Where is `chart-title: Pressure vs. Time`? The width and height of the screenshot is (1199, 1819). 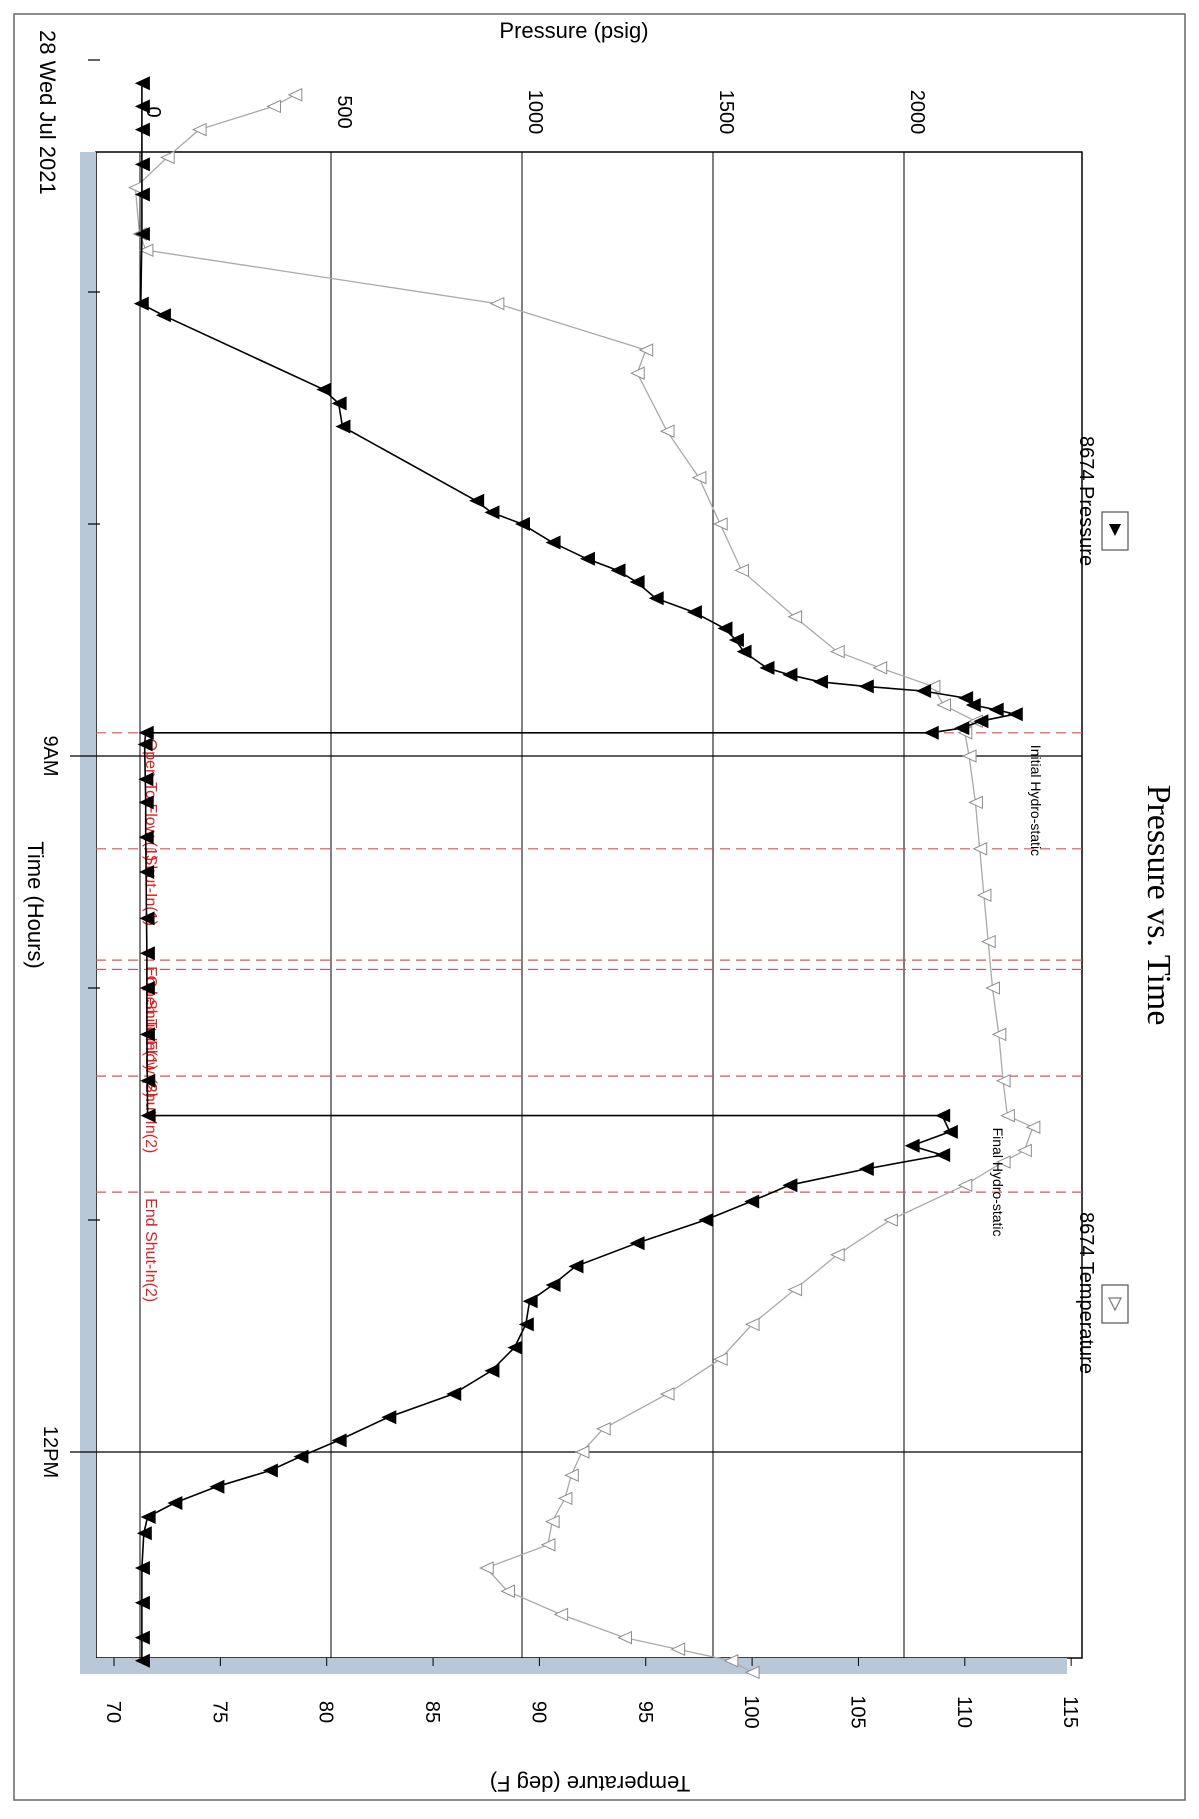 chart-title: Pressure vs. Time is located at coordinates (1158, 905).